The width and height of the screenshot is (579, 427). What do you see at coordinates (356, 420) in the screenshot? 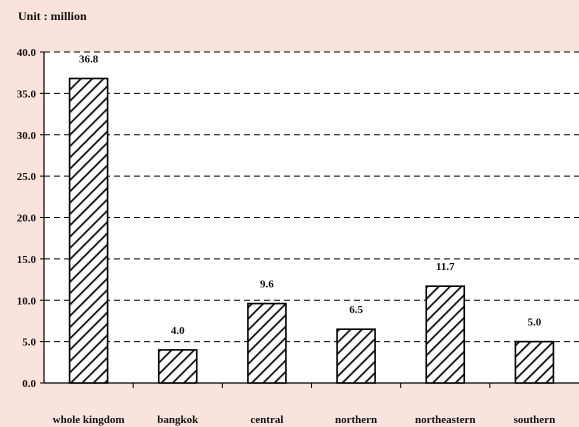
I see `x-tick-label: northern` at bounding box center [356, 420].